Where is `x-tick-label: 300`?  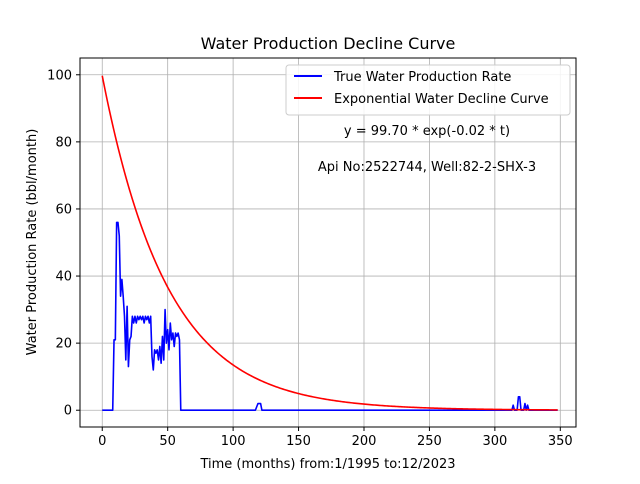
x-tick-label: 300 is located at coordinates (494, 441).